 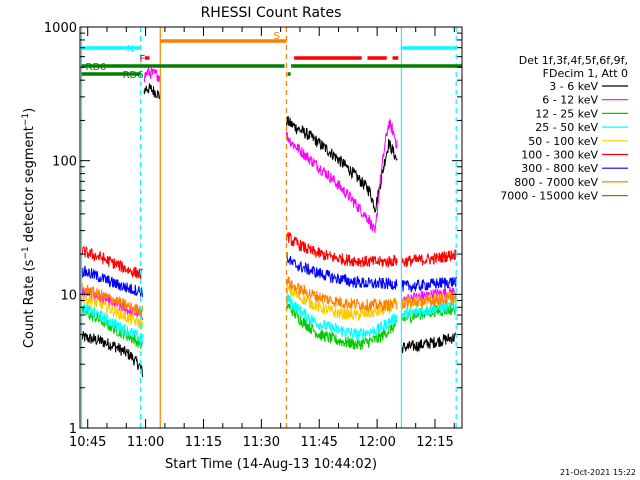 What do you see at coordinates (26, 119) in the screenshot?
I see `y-axis-label-part-3: −1` at bounding box center [26, 119].